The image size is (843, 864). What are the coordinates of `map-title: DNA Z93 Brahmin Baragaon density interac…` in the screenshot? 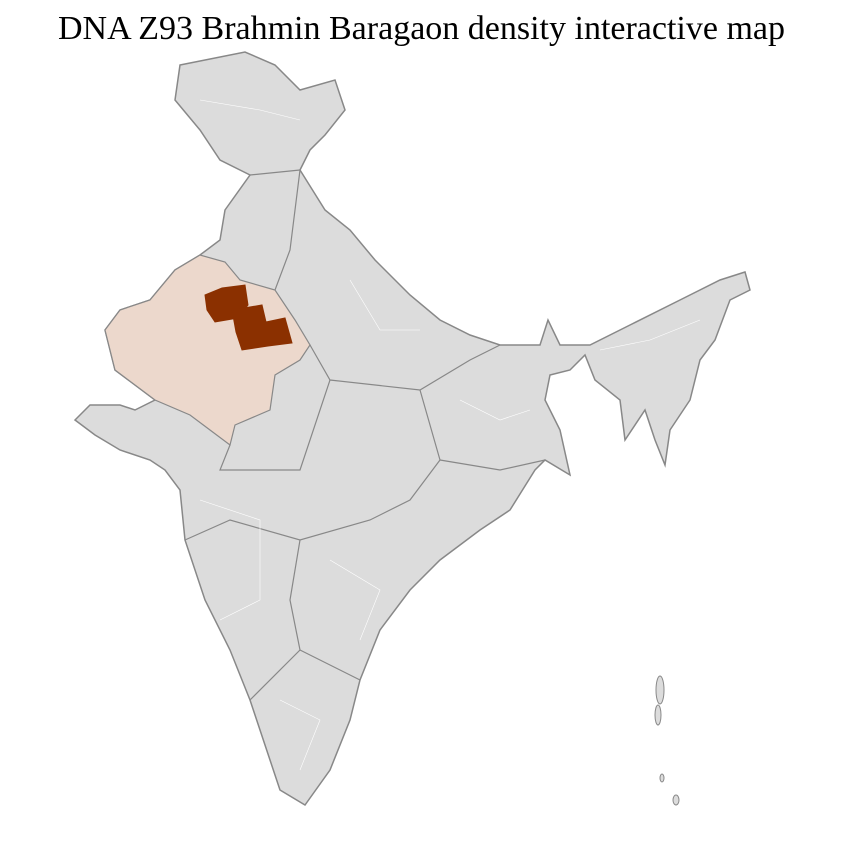 It's located at (421, 28).